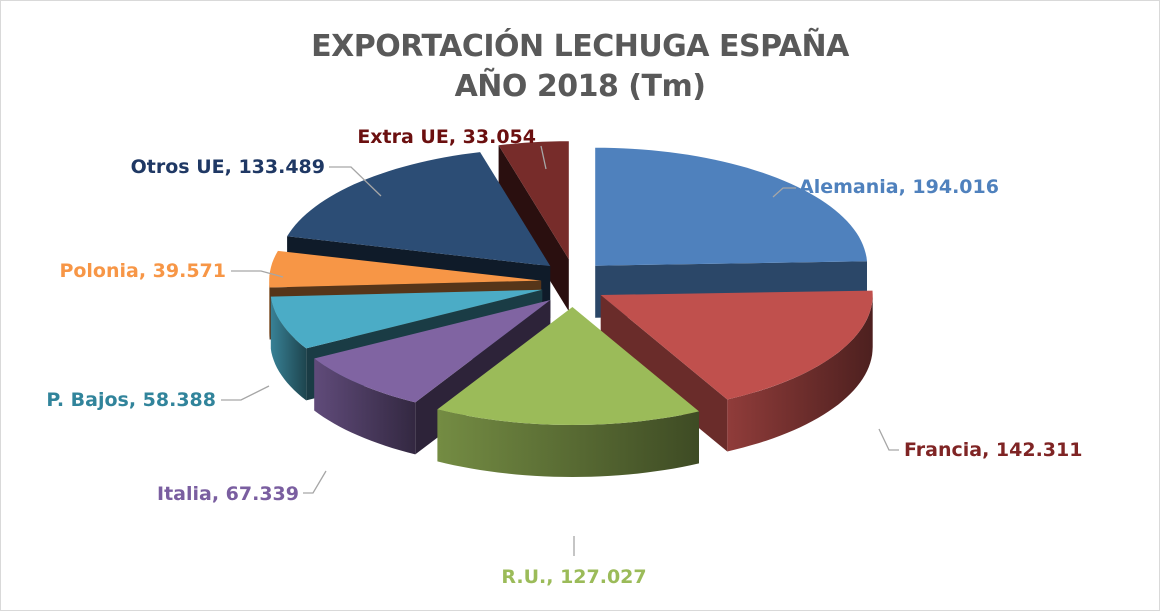 Image resolution: width=1160 pixels, height=611 pixels. Describe the element at coordinates (573, 577) in the screenshot. I see `data-label: R.U., 127.027` at that location.